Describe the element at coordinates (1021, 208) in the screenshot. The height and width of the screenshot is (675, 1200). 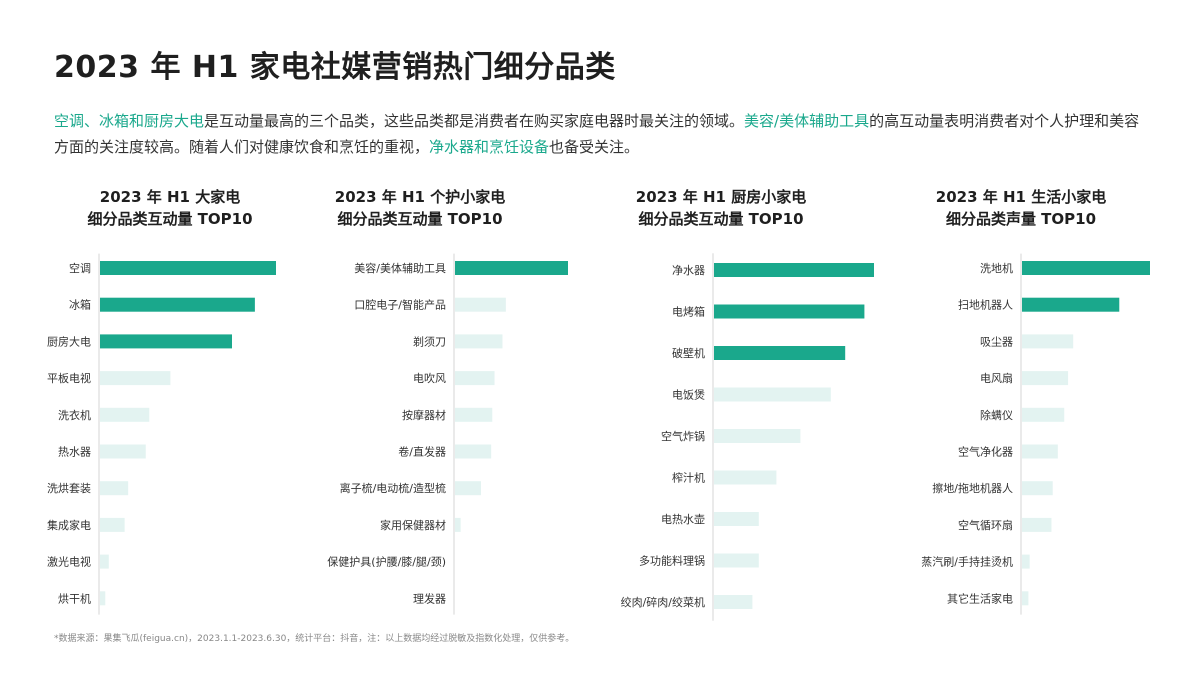
I see `chart-title: 2023 年 H1 生活小家电 细分品类声量 TOP10` at that location.